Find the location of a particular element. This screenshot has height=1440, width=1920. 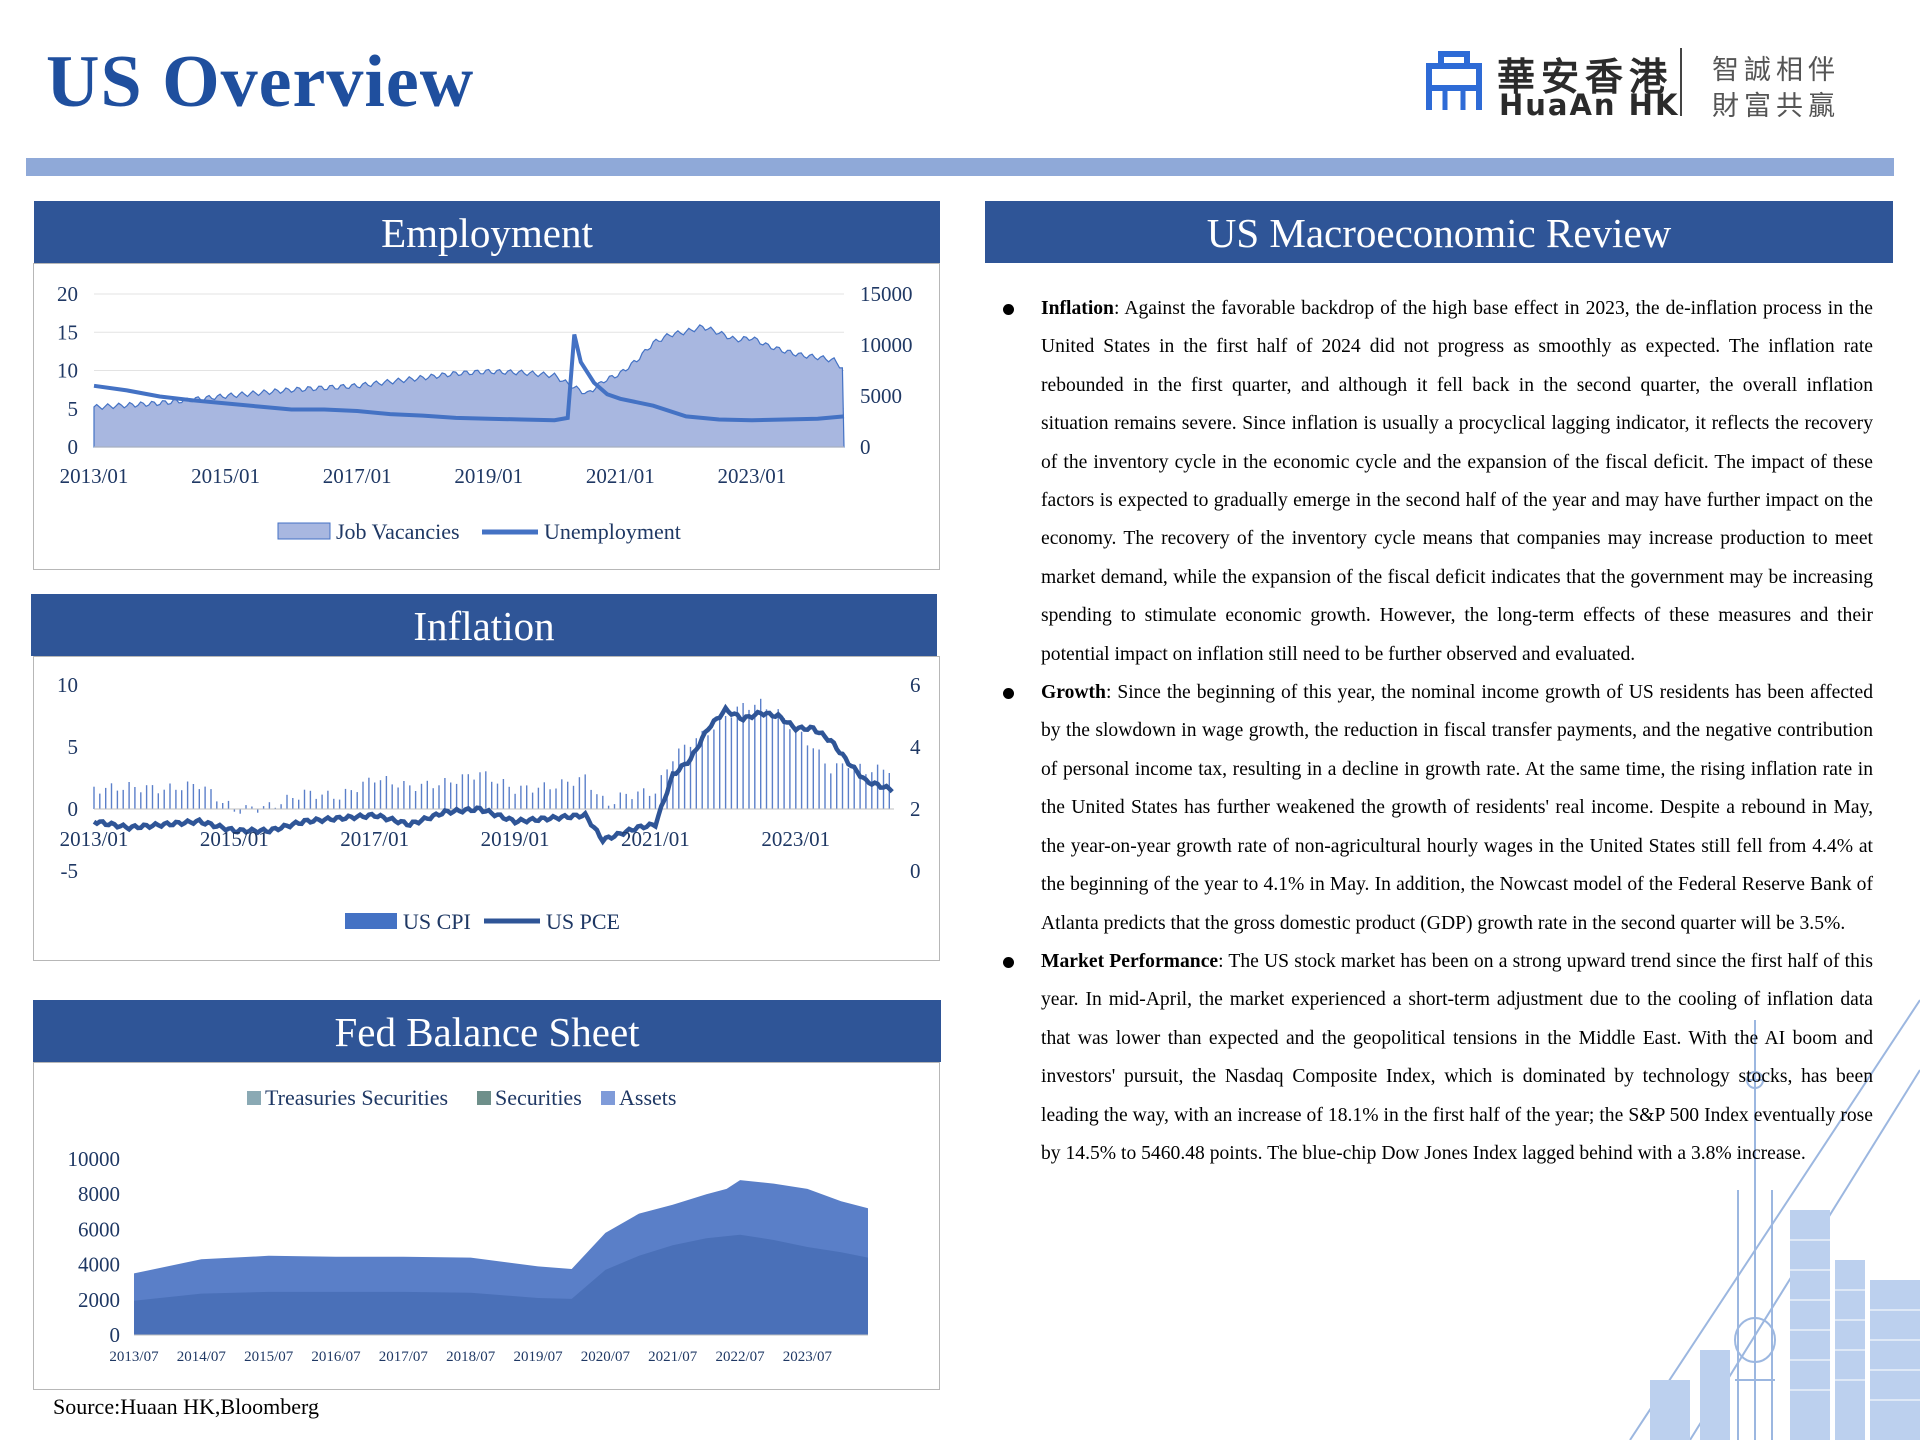

y-right-tick-label: 10000 is located at coordinates (886, 345).